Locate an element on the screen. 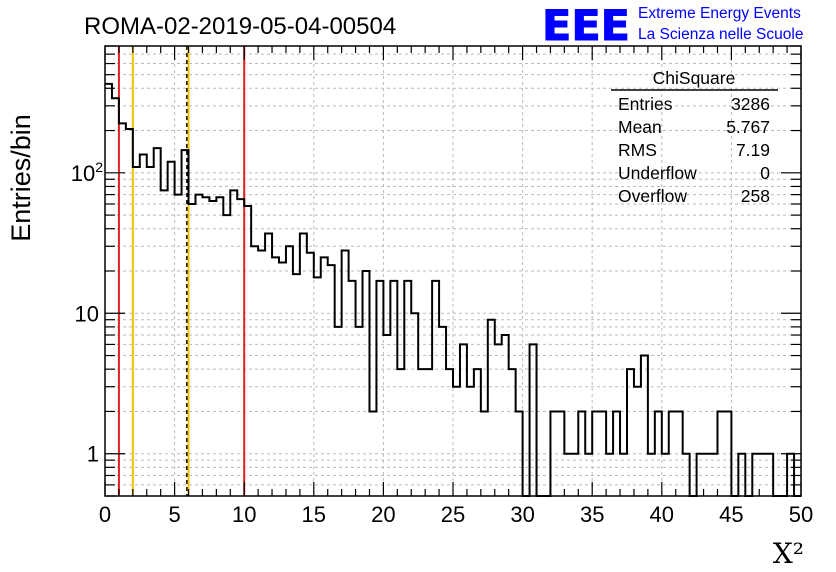  x-tick-labels: 0 5 10 15 20 25 30 35 40 45 50 is located at coordinates (456, 514).